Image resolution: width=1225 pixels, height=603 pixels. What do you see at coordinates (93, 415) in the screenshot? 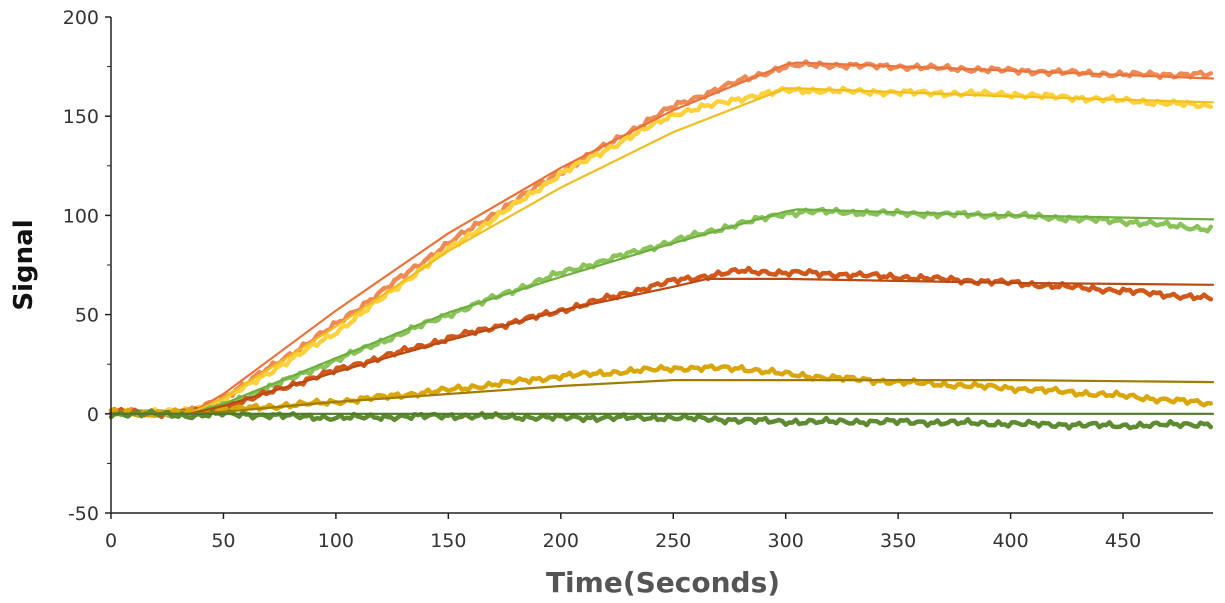
I see `y-tick-label: 0` at bounding box center [93, 415].